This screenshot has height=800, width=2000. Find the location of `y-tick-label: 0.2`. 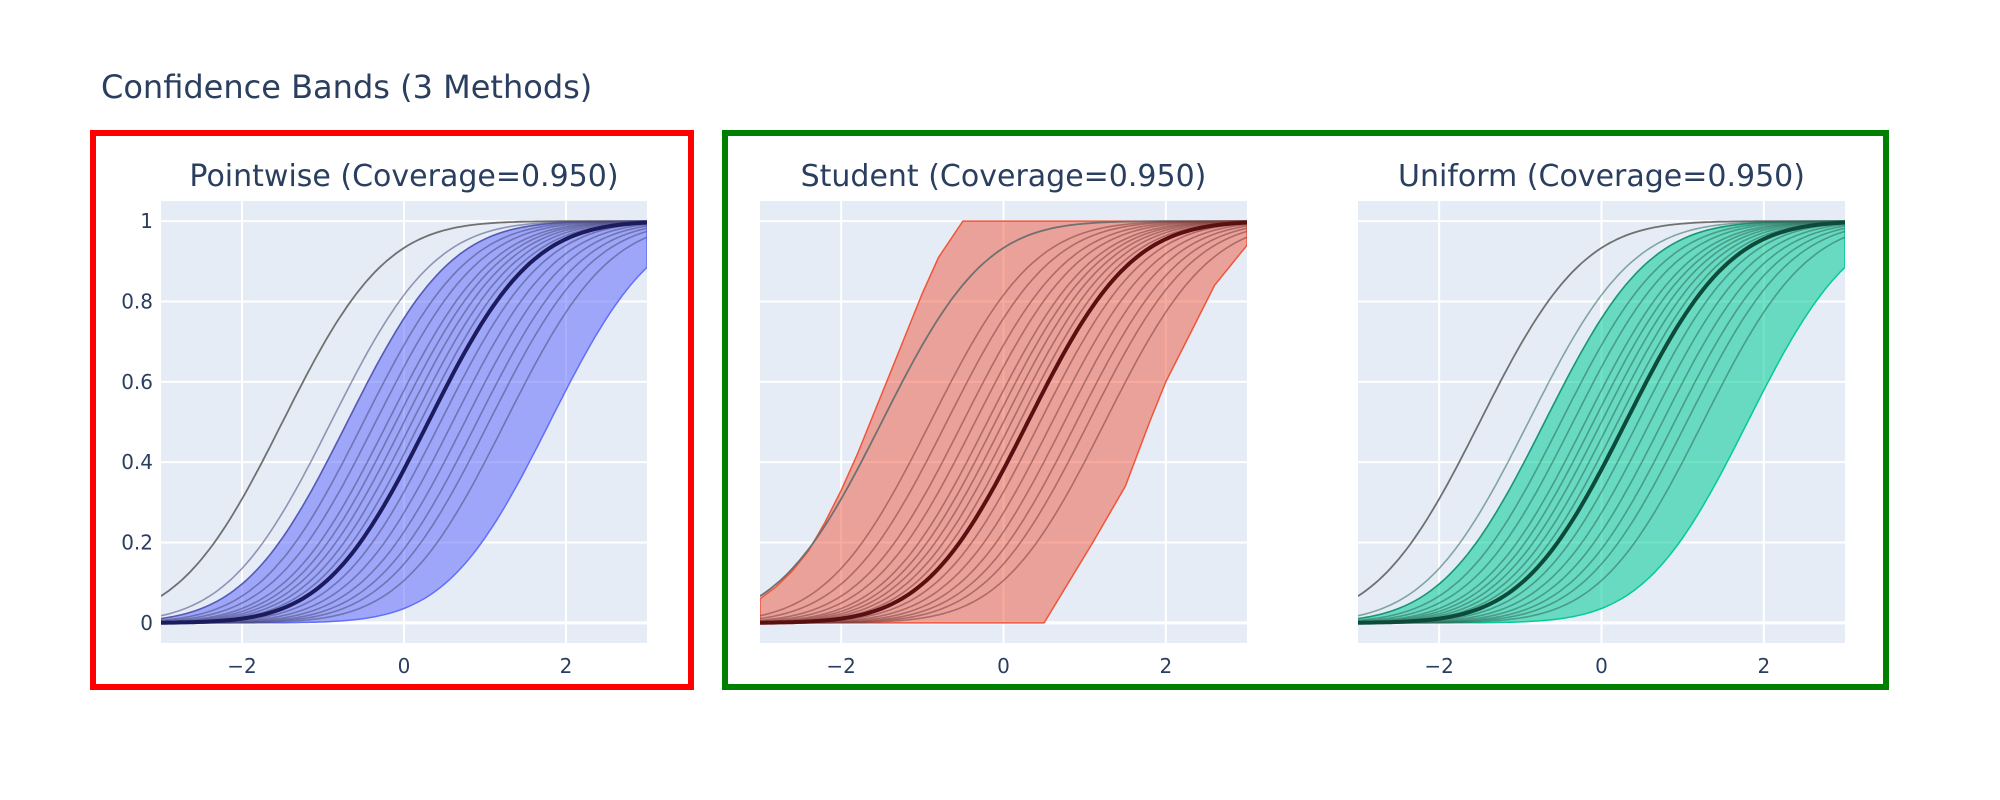

y-tick-label: 0.2 is located at coordinates (137, 543).